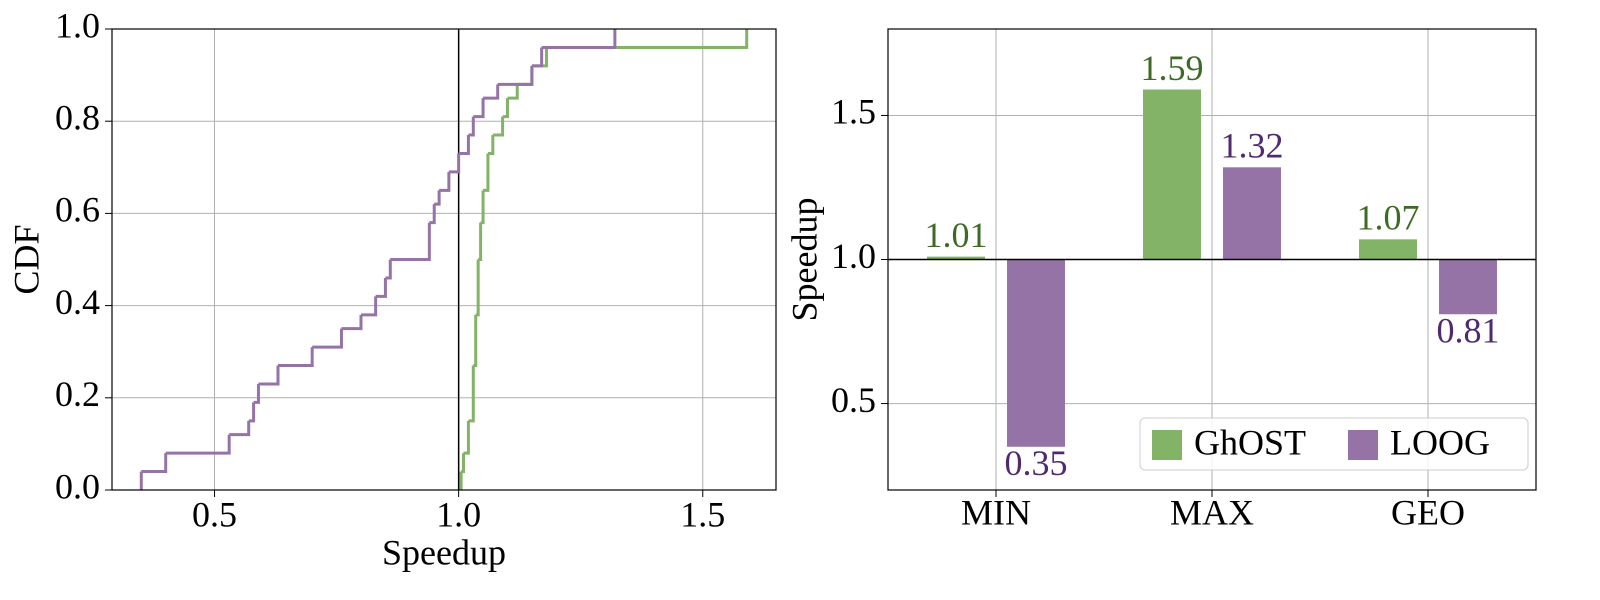 The width and height of the screenshot is (1600, 600). I want to click on legend-label: LOOG, so click(1440, 442).